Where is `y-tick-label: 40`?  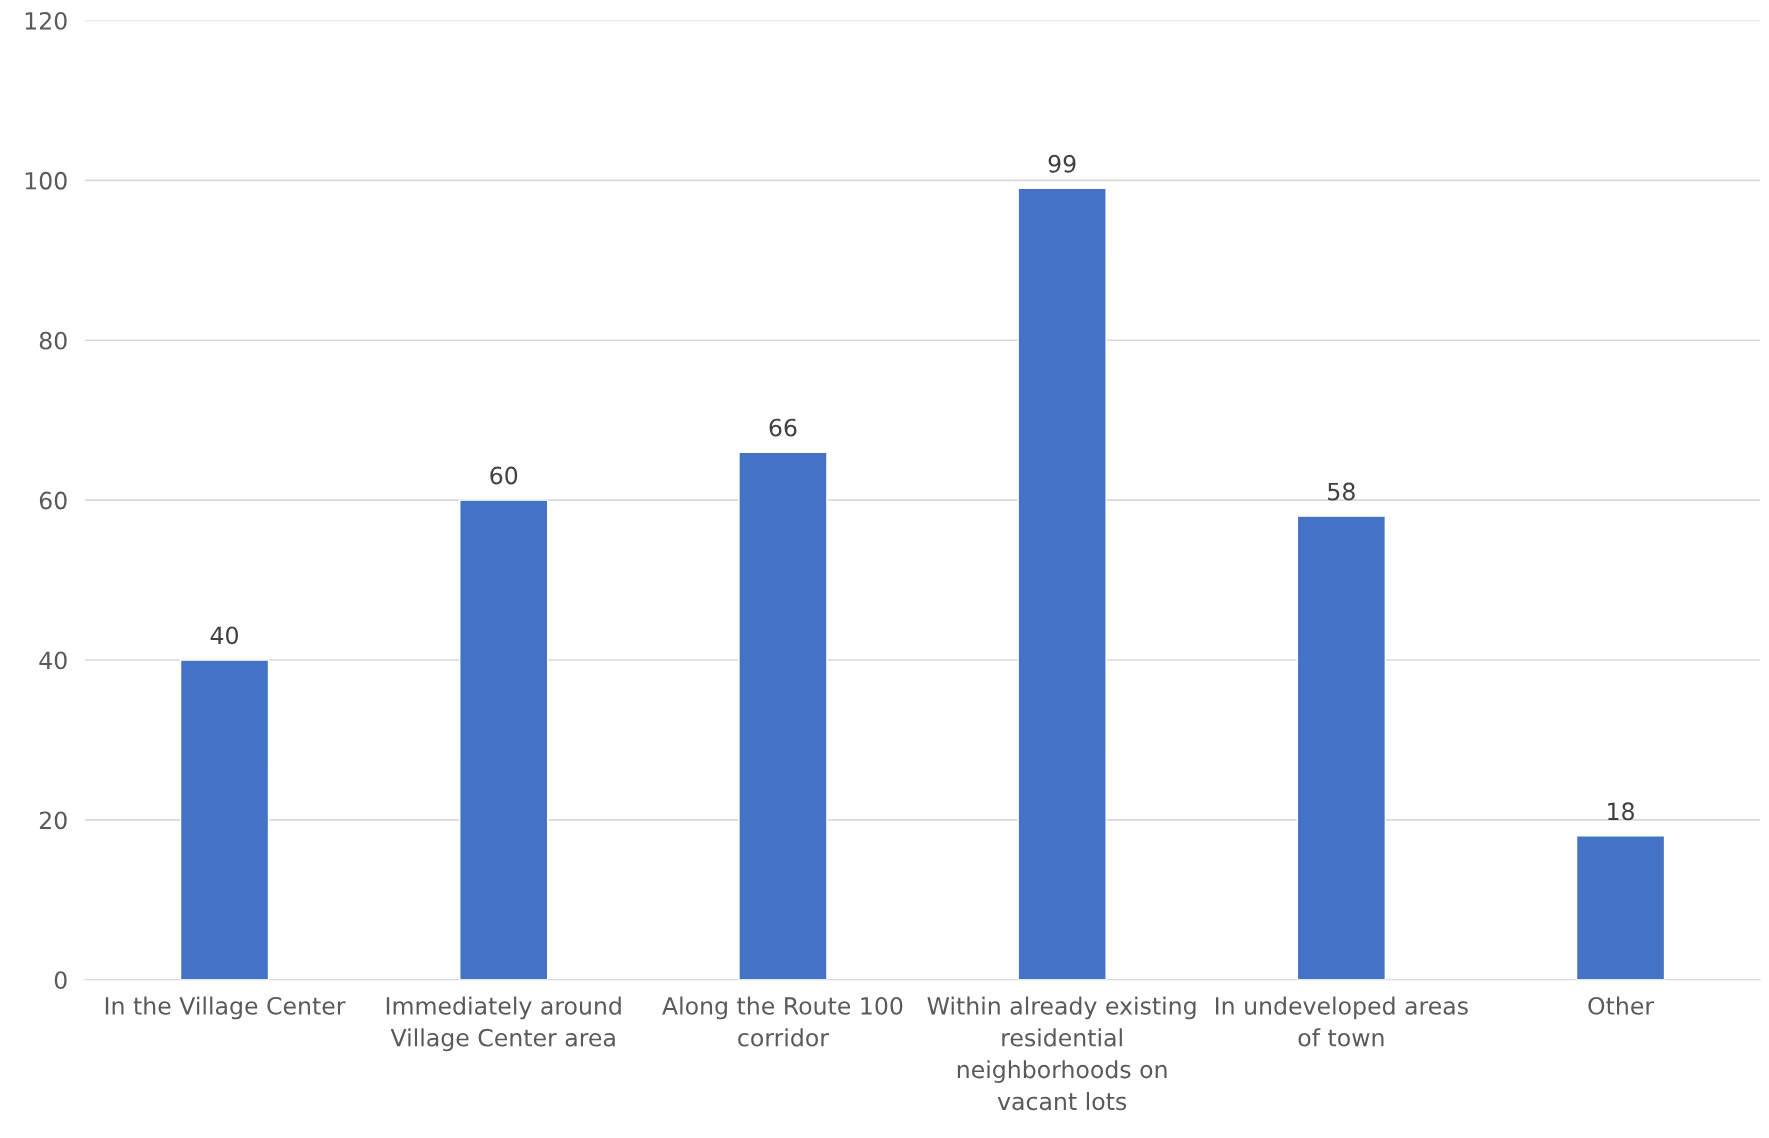 y-tick-label: 40 is located at coordinates (53, 660).